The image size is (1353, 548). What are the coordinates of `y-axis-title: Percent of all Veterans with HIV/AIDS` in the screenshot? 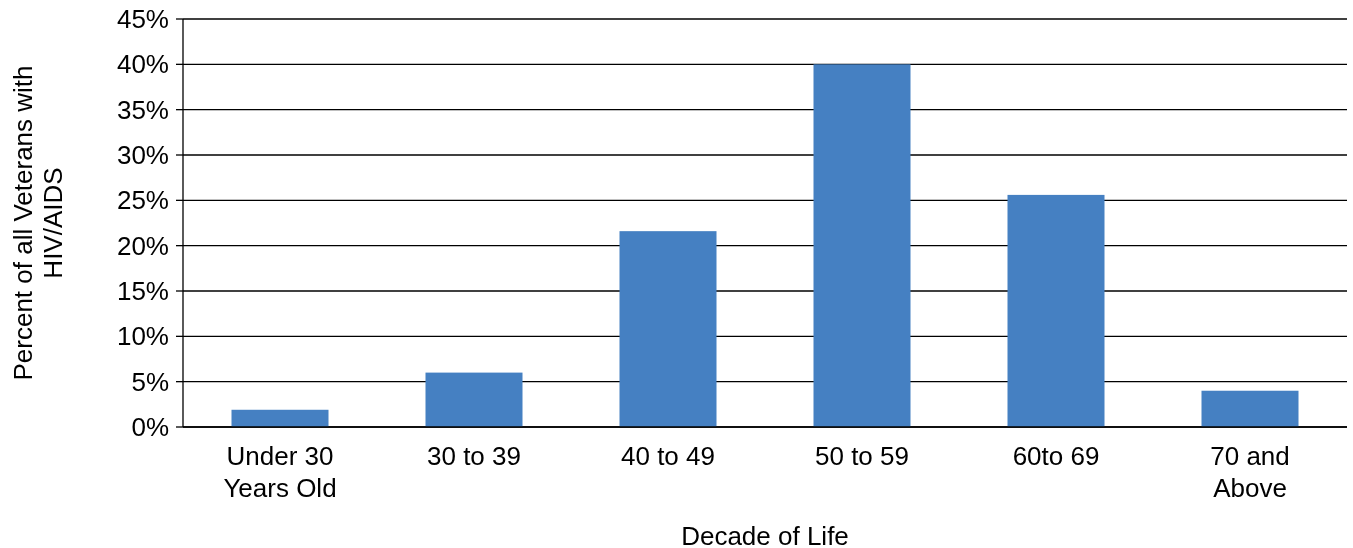 It's located at (38, 223).